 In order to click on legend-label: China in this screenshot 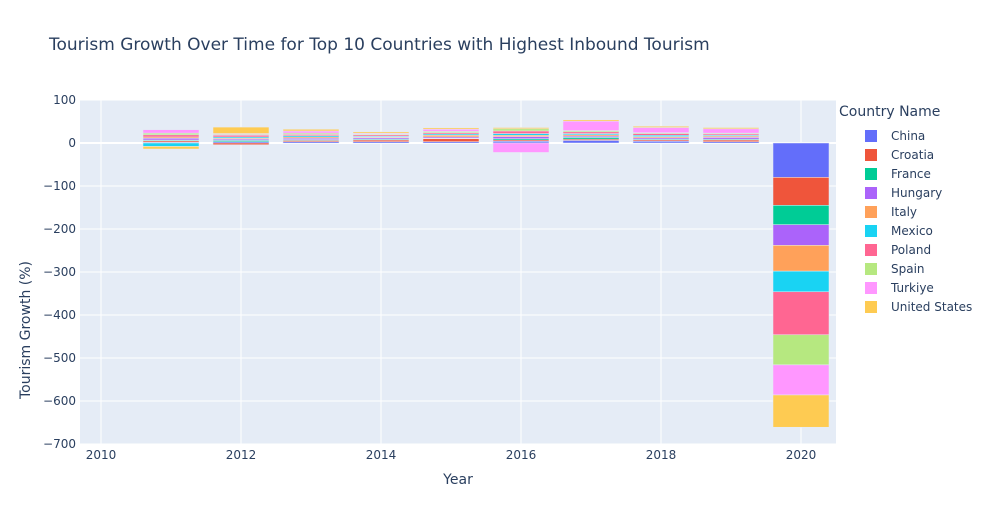, I will do `click(908, 135)`.